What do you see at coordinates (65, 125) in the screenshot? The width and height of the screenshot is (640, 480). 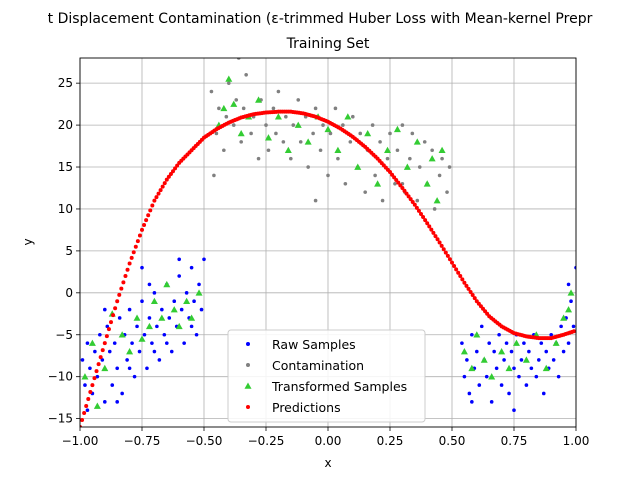 I see `y-tick-label: 20` at bounding box center [65, 125].